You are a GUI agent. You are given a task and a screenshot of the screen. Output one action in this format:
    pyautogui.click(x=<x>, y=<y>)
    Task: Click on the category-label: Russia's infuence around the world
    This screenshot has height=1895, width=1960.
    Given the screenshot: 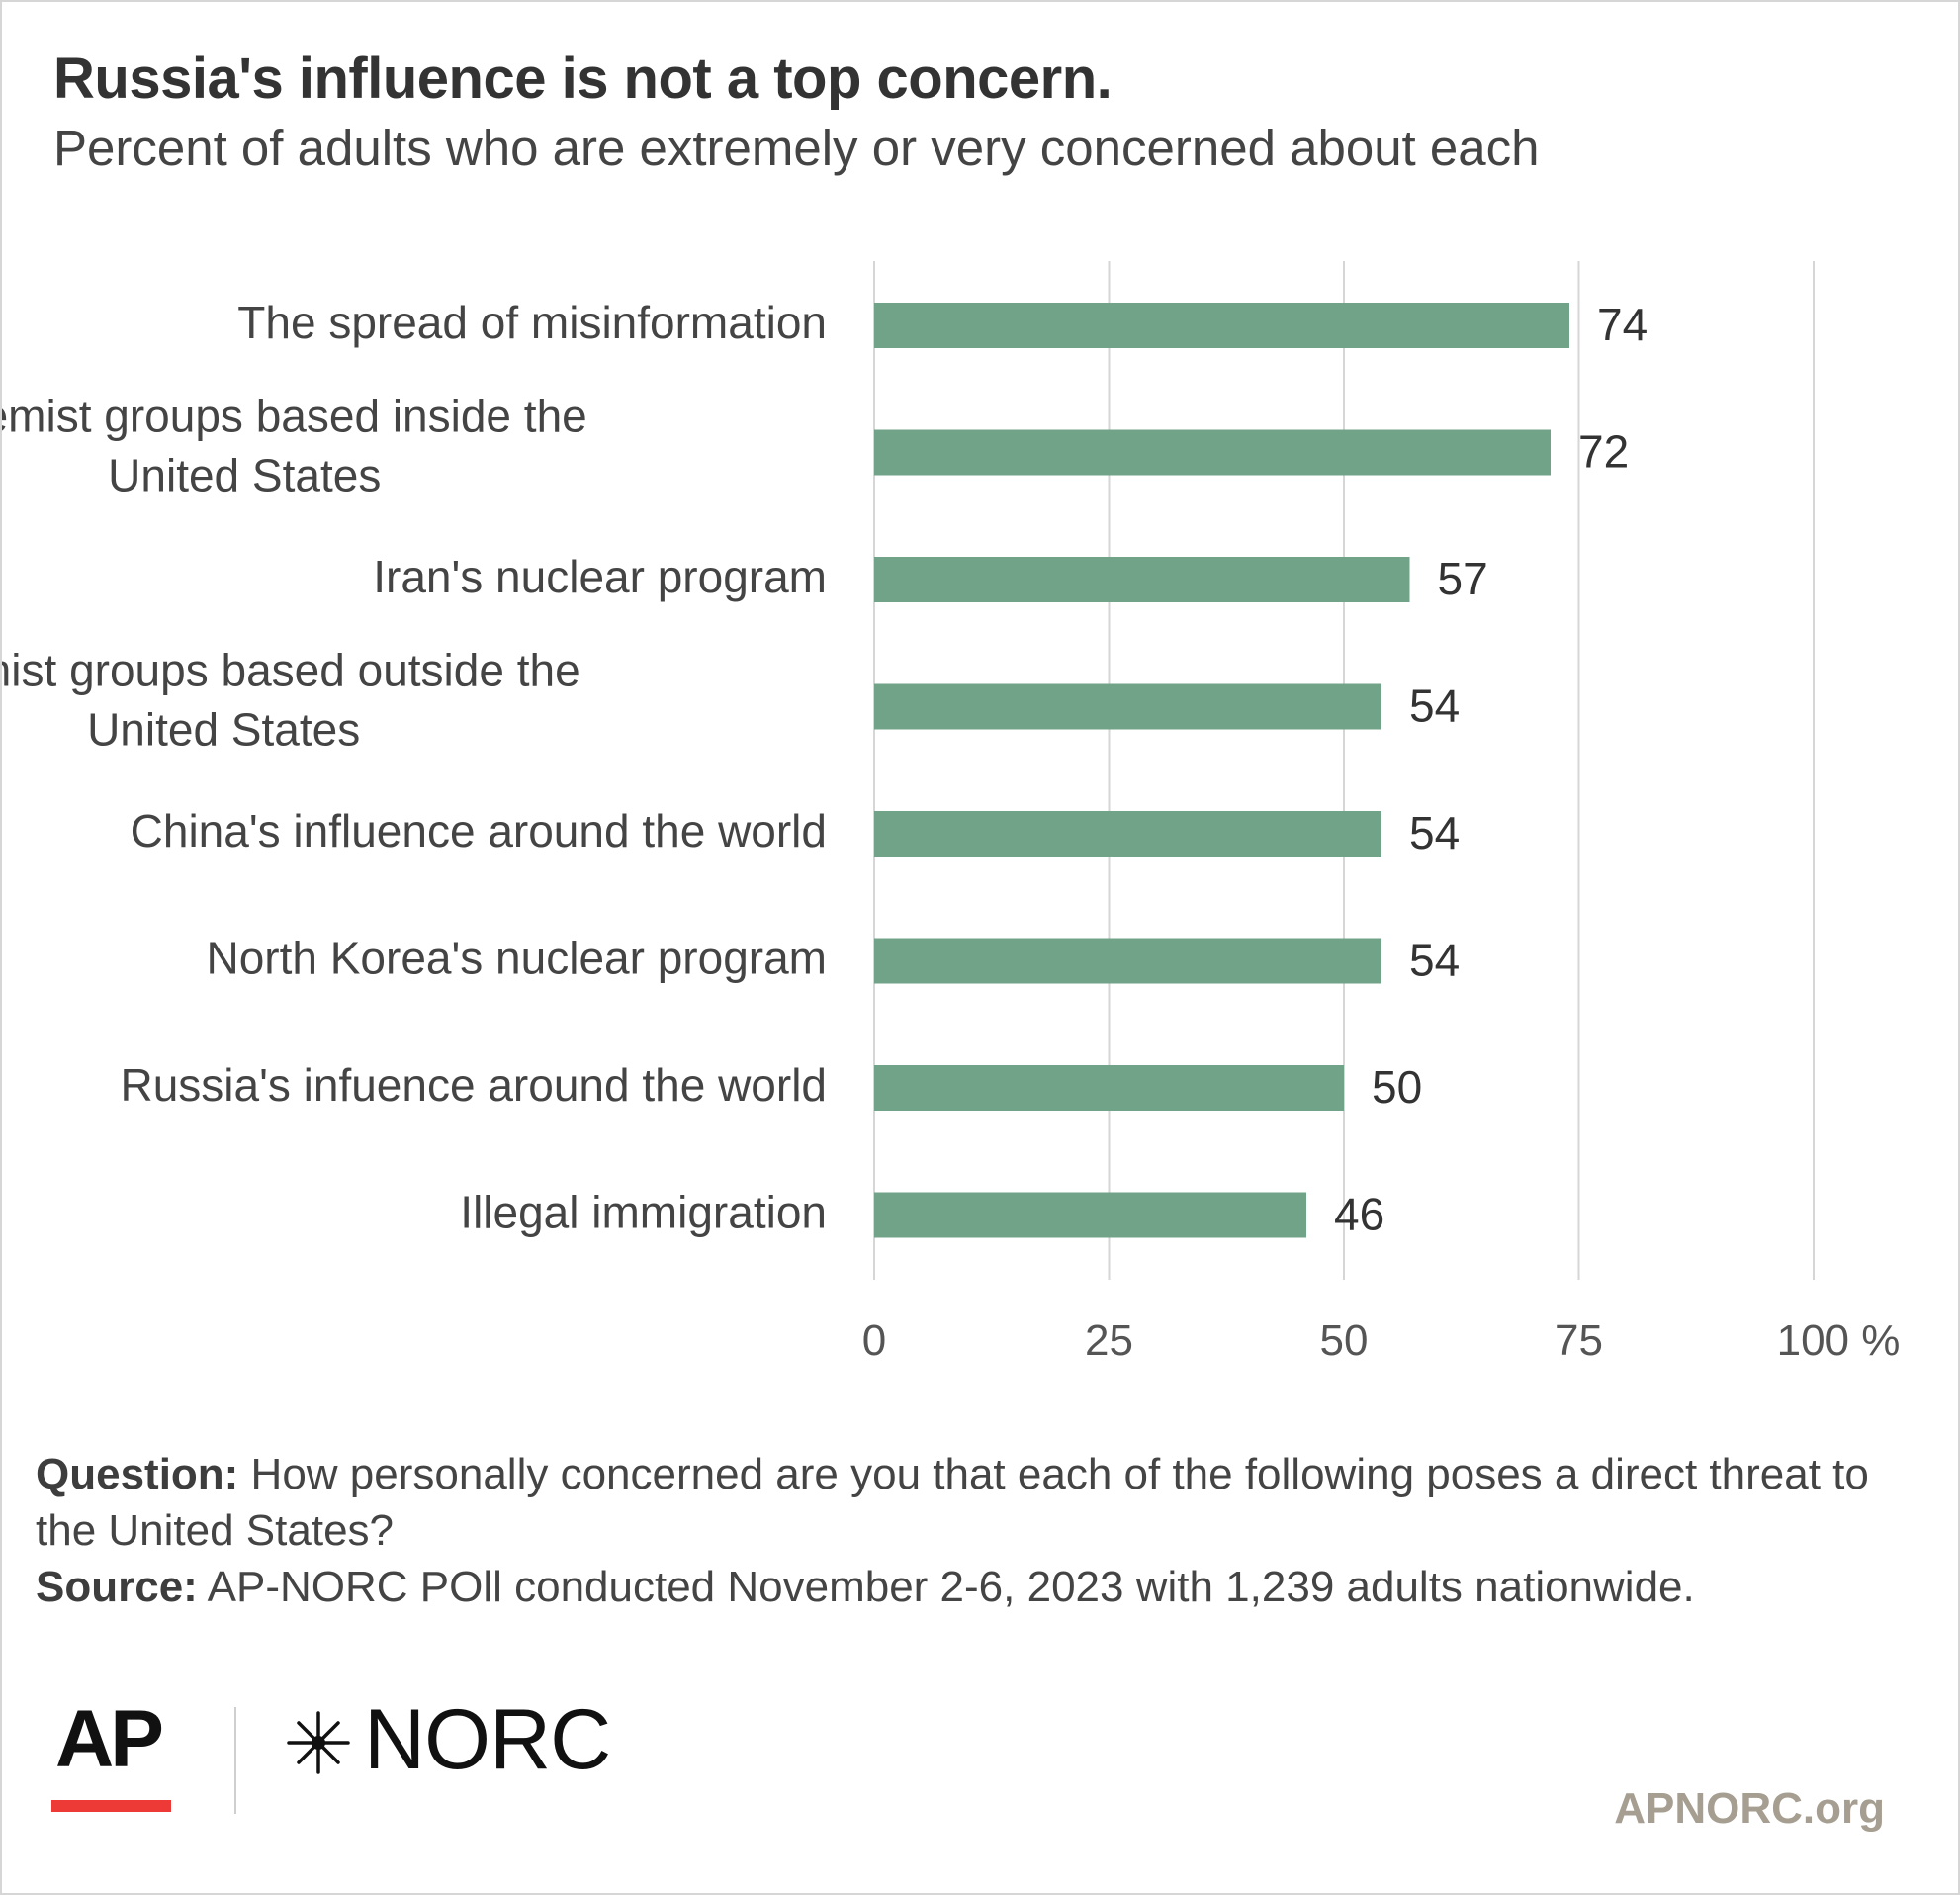 What is the action you would take?
    pyautogui.click(x=473, y=1085)
    